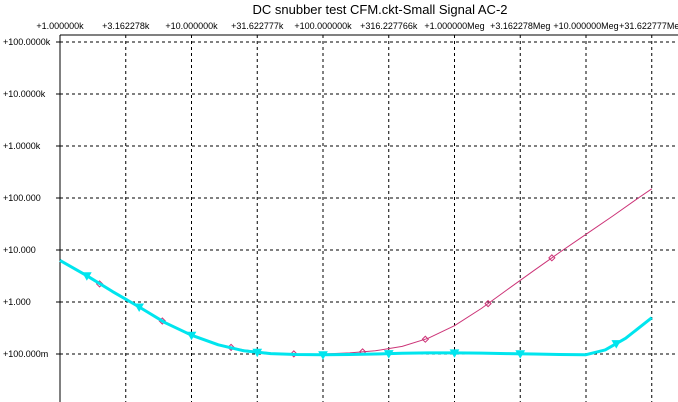 This screenshot has height=402, width=678. Describe the element at coordinates (389, 26) in the screenshot. I see `x-tick-label: +316.227766k` at that location.